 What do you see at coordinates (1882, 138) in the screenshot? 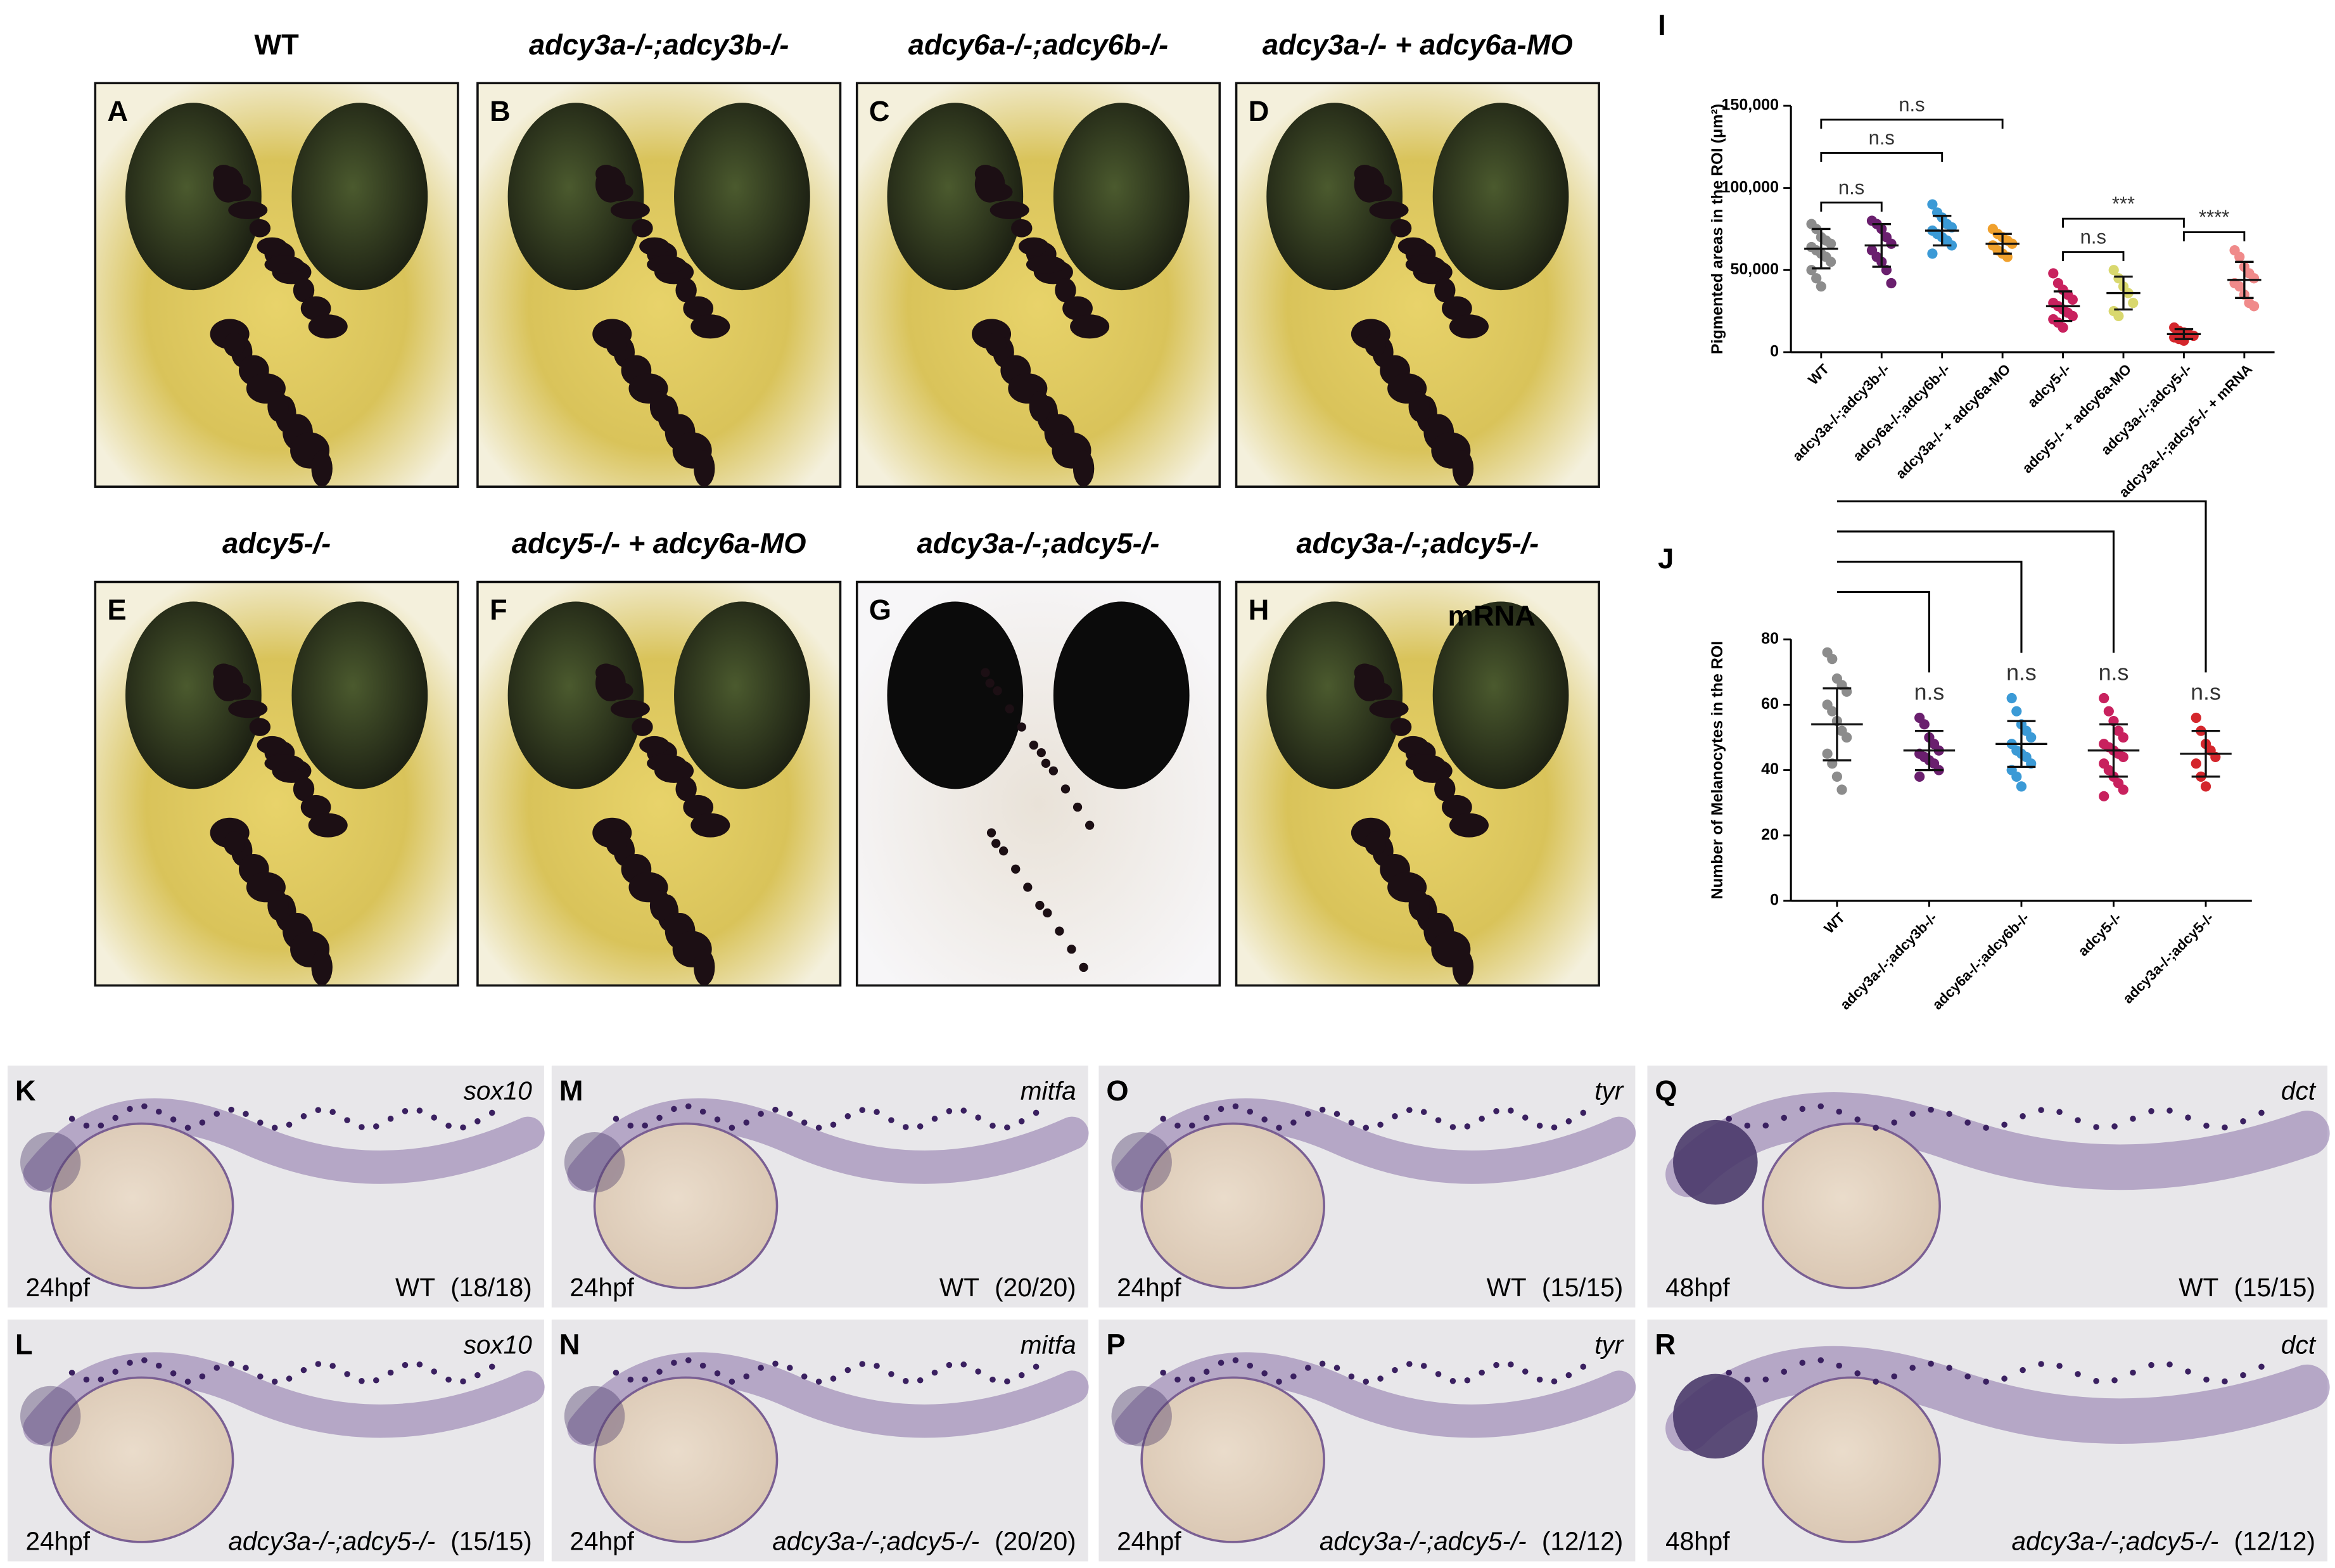
I see `significance-label: n.s` at bounding box center [1882, 138].